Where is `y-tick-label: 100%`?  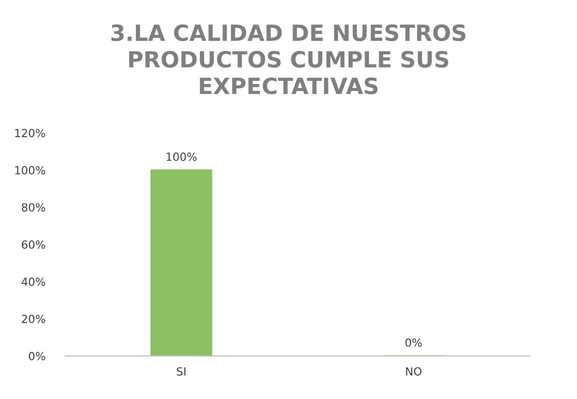
y-tick-label: 100% is located at coordinates (30, 170).